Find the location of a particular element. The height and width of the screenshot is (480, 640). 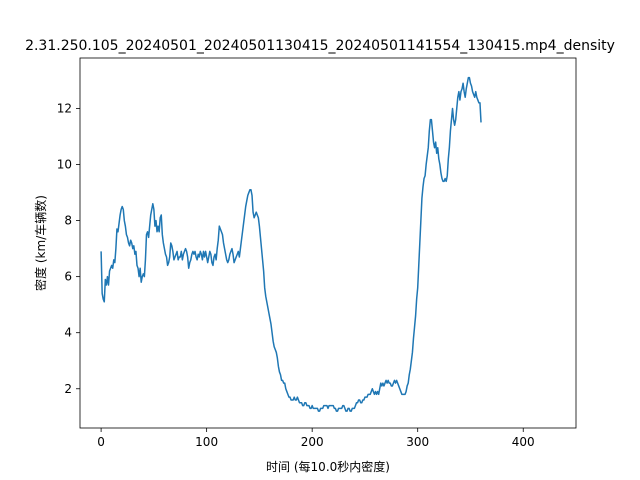

x-axis-ticks: 0 100 200 300 400 is located at coordinates (316, 438).